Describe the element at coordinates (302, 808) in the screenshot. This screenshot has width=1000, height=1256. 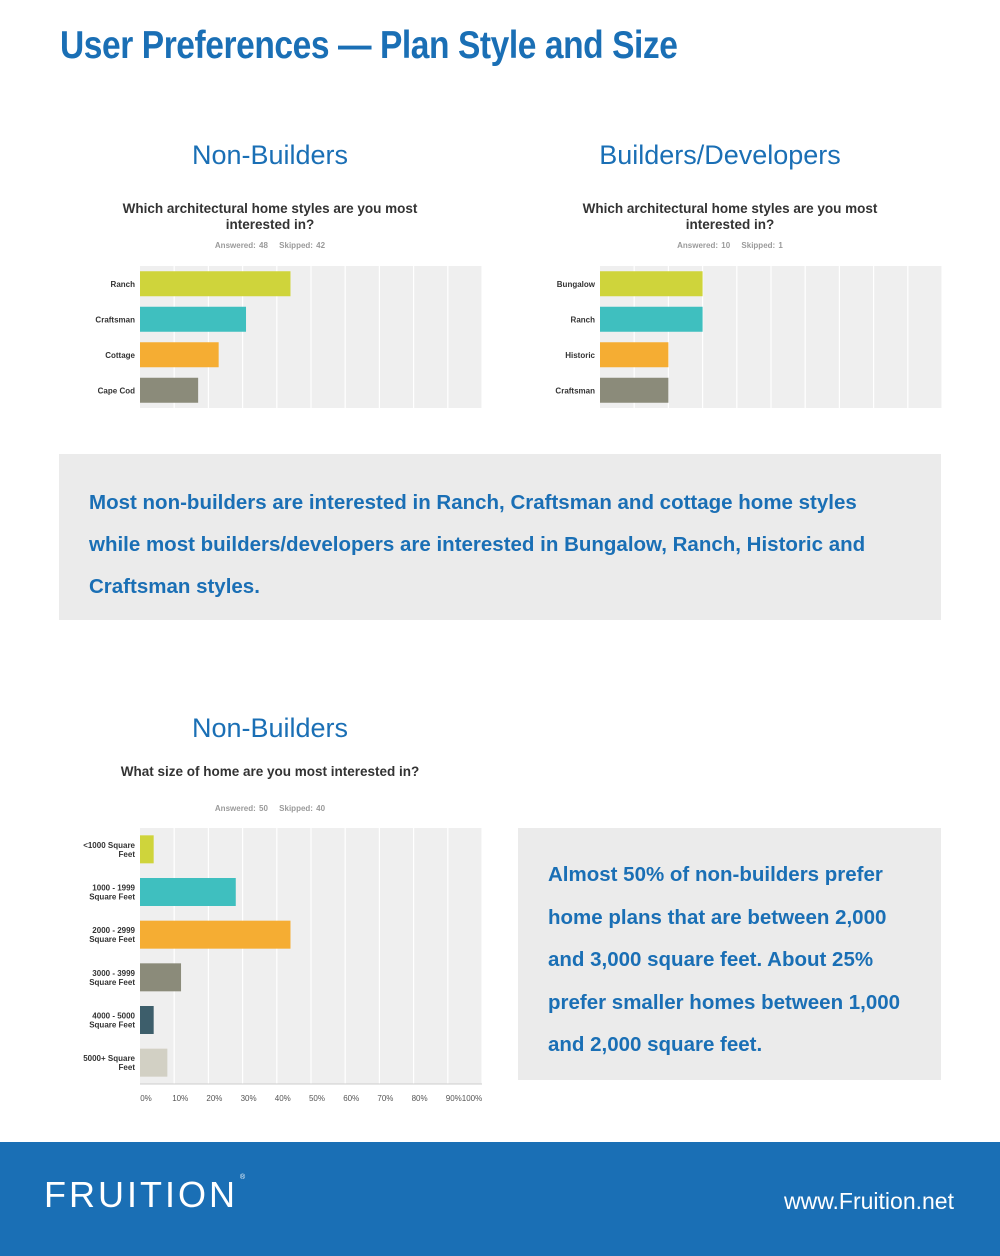
I see `skipped-count: Skipped: 40` at that location.